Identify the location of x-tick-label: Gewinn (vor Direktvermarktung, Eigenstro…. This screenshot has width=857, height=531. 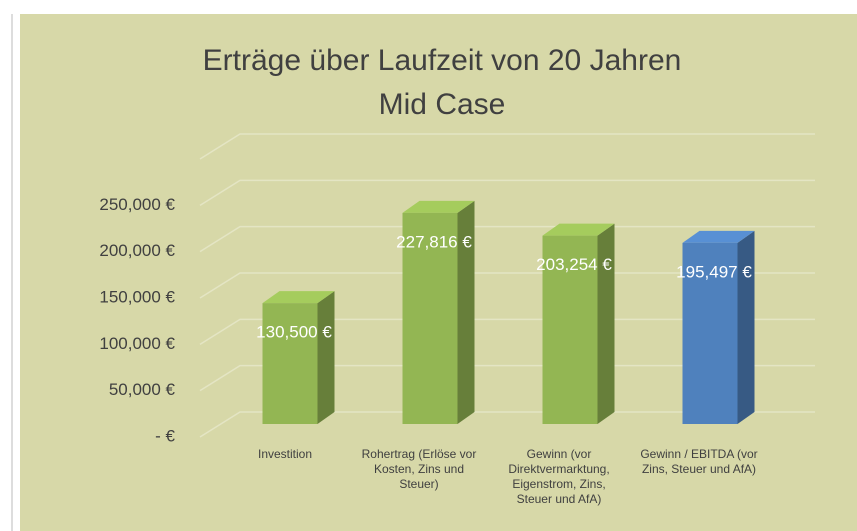
(559, 476).